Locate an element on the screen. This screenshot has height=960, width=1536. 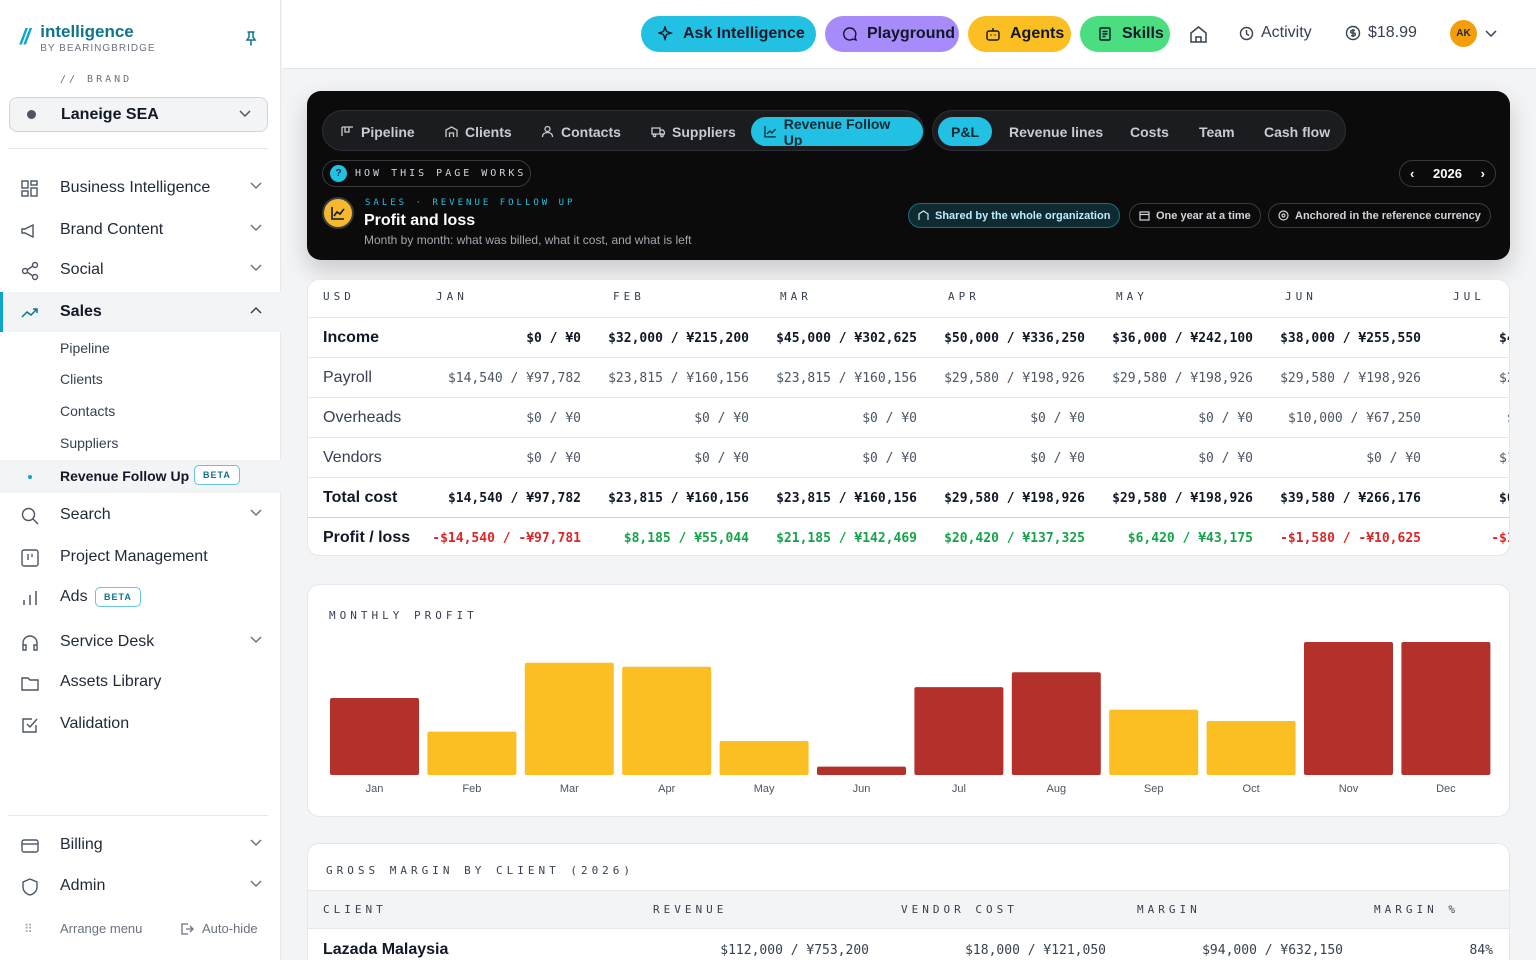
nav-brand-content: Brand Content is located at coordinates (140, 230).